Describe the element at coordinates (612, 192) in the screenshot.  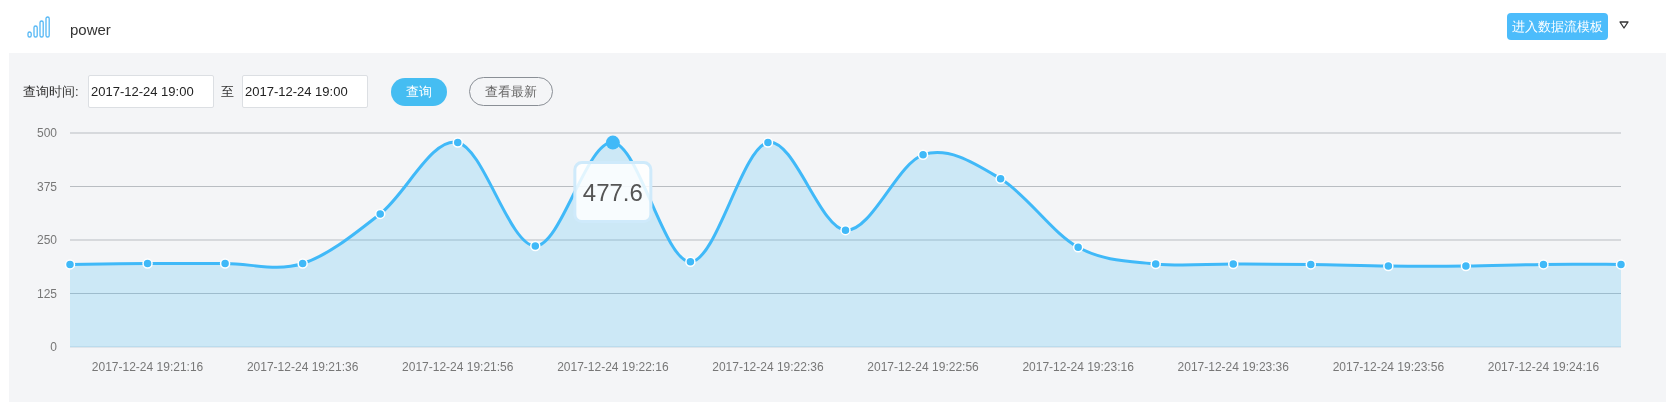
I see `data-label: 477.6` at that location.